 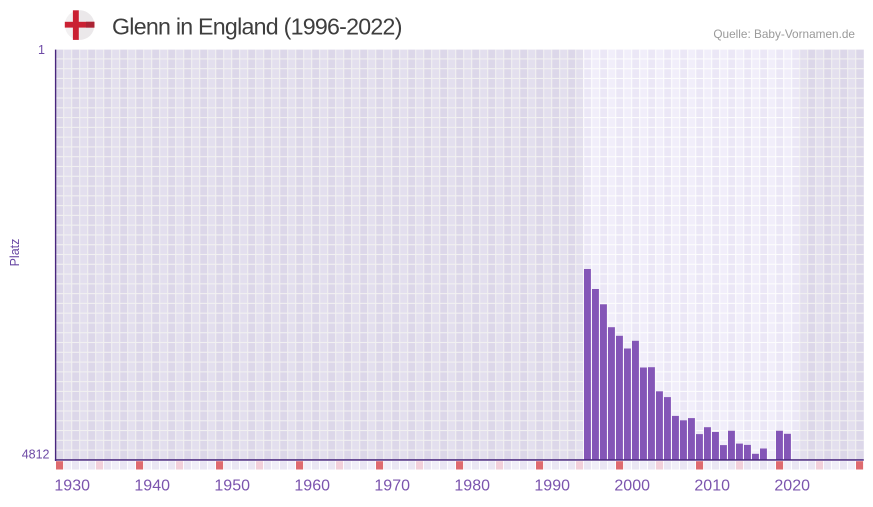 What do you see at coordinates (472, 486) in the screenshot?
I see `svg-text: 1980` at bounding box center [472, 486].